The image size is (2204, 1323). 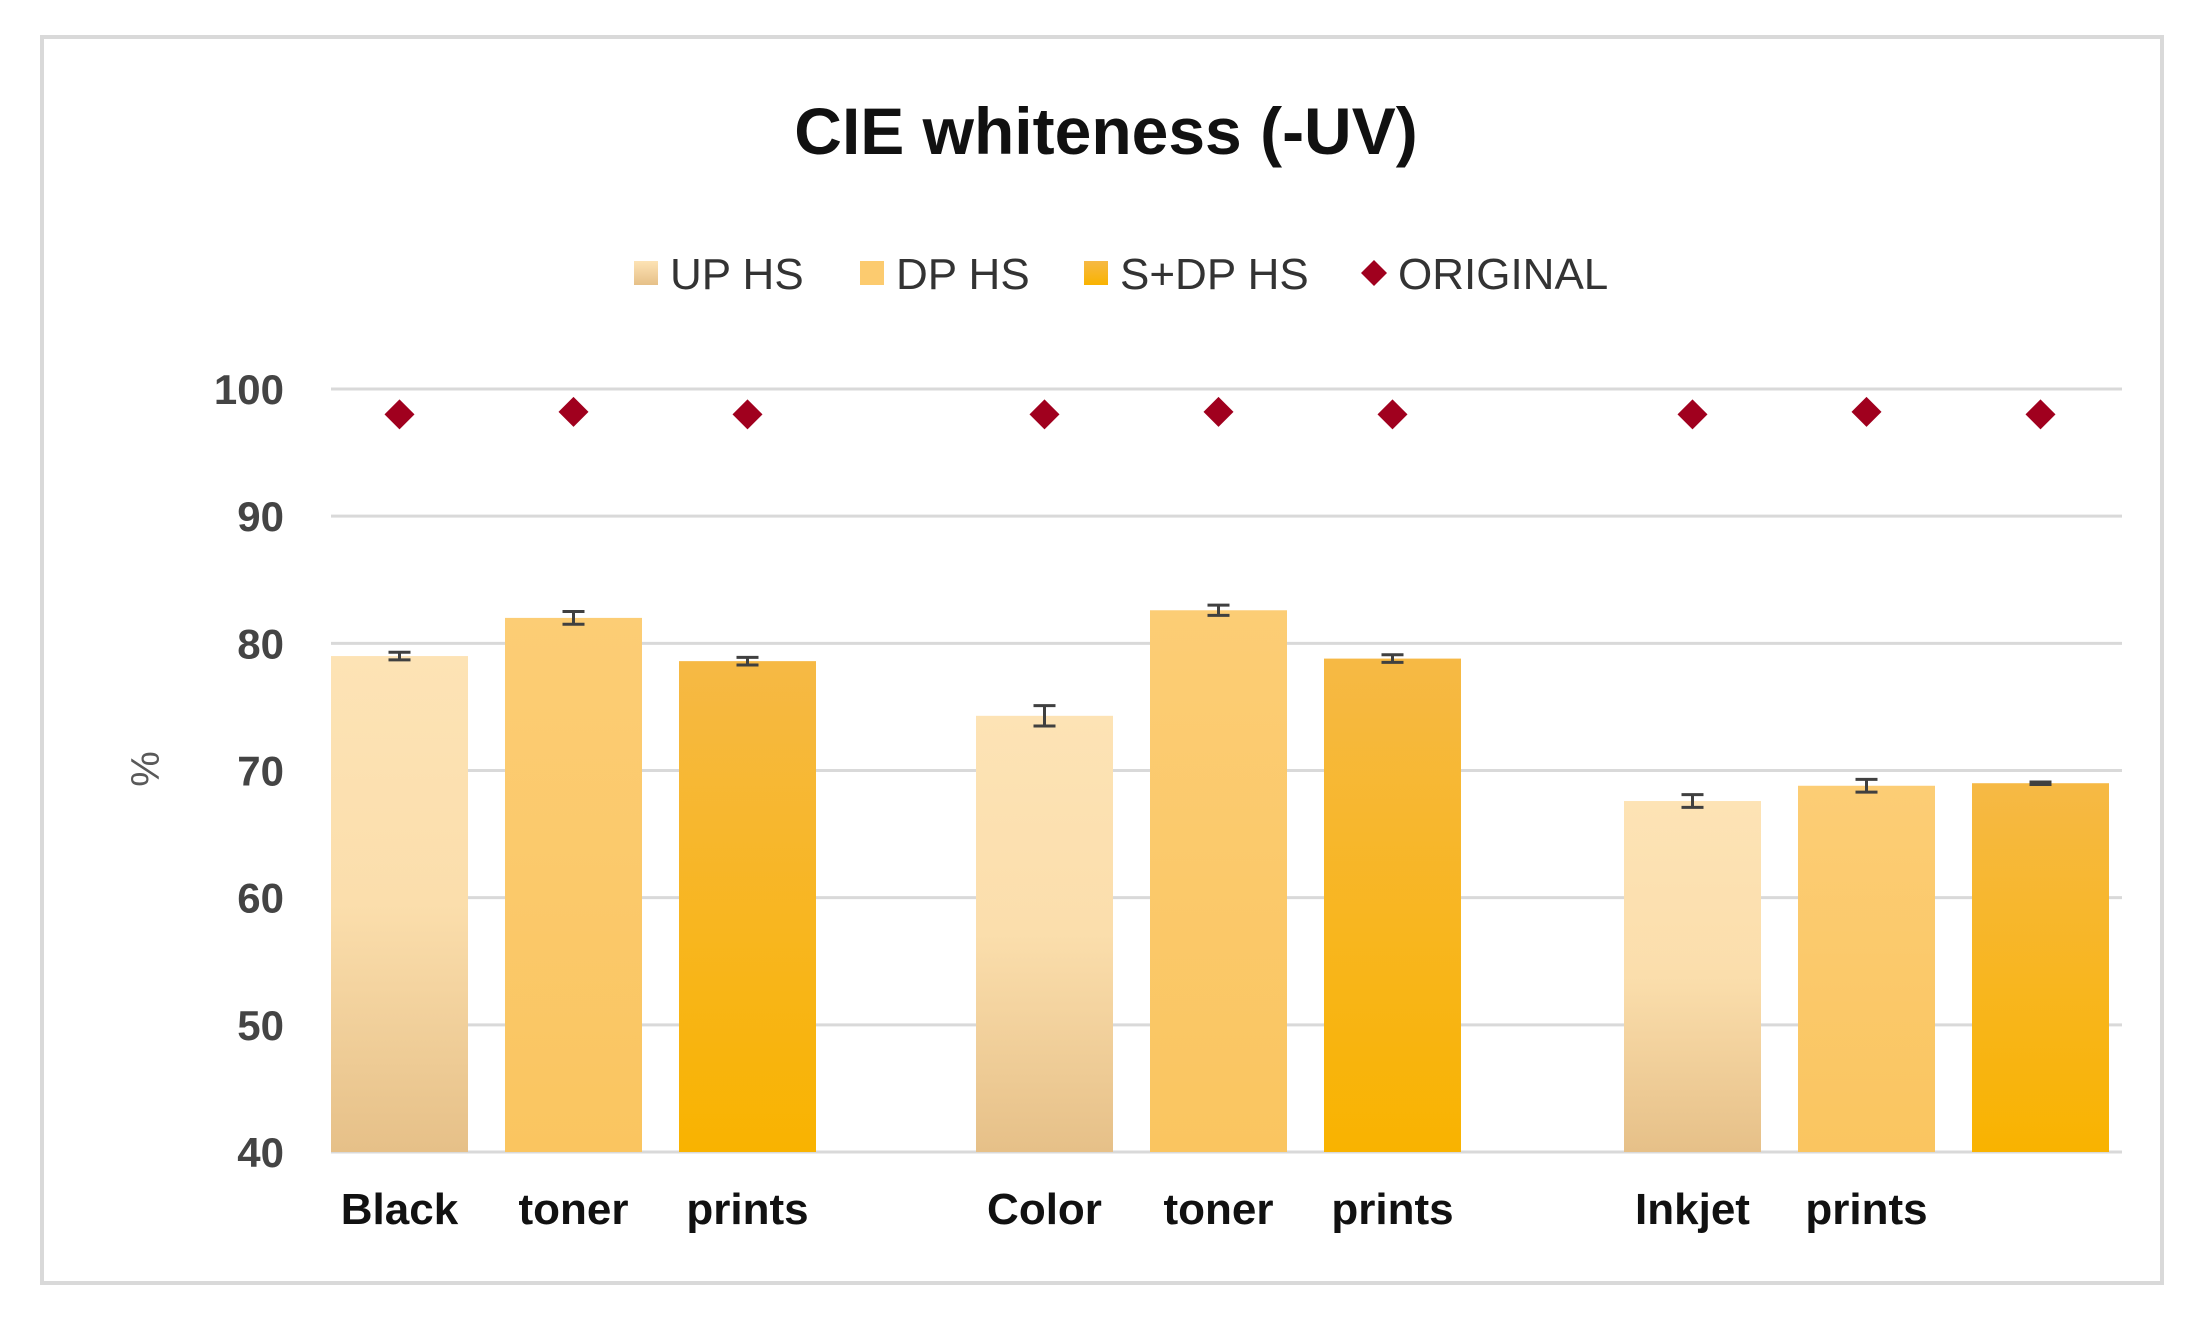 I want to click on y-tick-70: 70, so click(x=260, y=771).